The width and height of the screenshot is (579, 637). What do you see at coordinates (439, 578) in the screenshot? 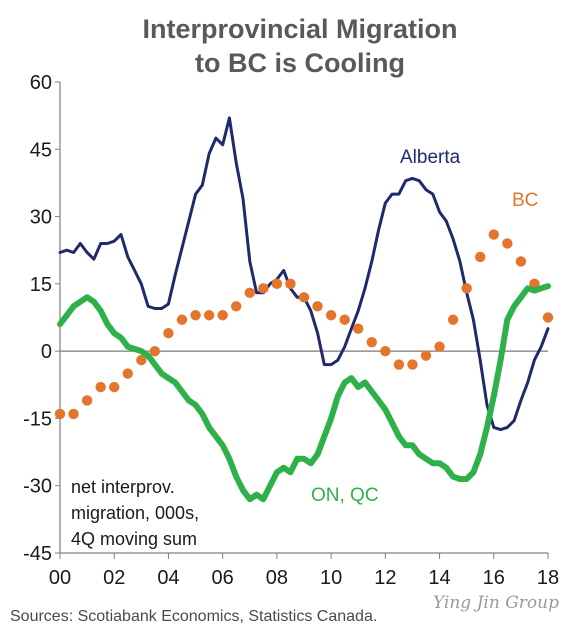
I see `x-tick-label: 14` at bounding box center [439, 578].